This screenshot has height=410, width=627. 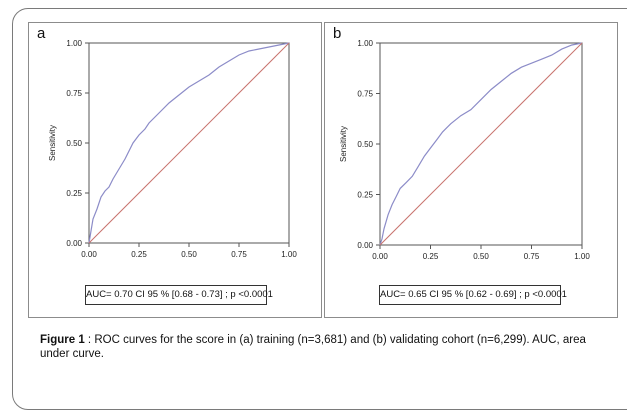 I want to click on caption-label: Figure 1, so click(x=62, y=340).